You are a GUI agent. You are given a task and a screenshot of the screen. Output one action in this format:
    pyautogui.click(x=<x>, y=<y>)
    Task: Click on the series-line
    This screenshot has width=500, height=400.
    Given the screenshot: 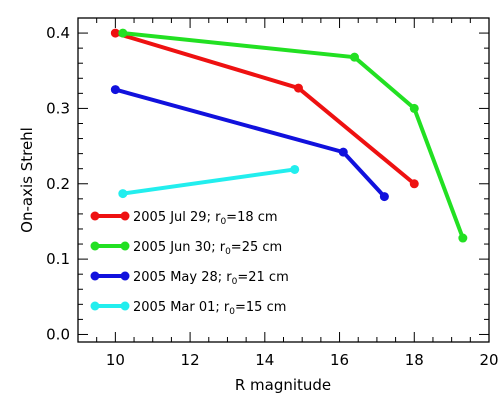 What is the action you would take?
    pyautogui.click(x=208, y=181)
    